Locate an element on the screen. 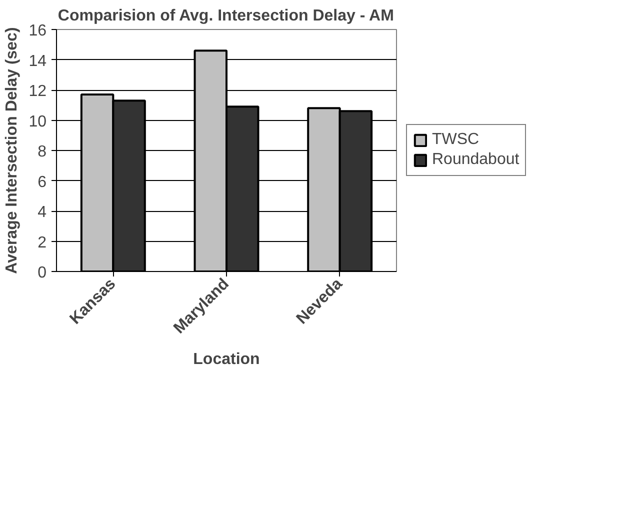 The width and height of the screenshot is (634, 514). legend-label: TWSC is located at coordinates (456, 140).